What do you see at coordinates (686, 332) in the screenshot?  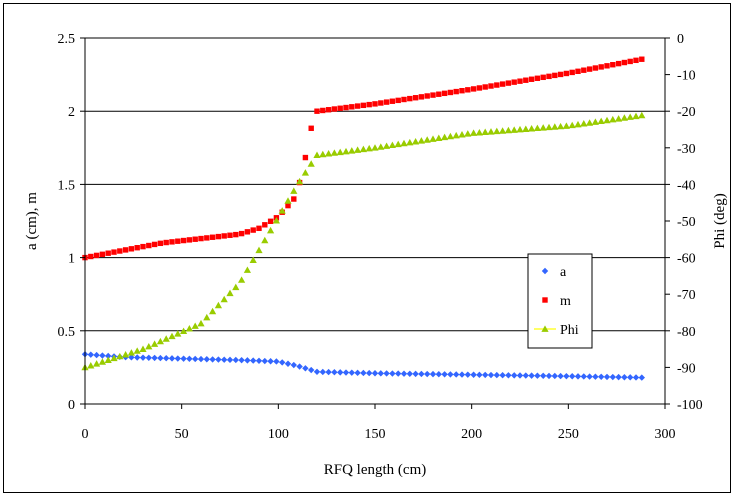 I see `y-right-tick-label: -80` at bounding box center [686, 332].